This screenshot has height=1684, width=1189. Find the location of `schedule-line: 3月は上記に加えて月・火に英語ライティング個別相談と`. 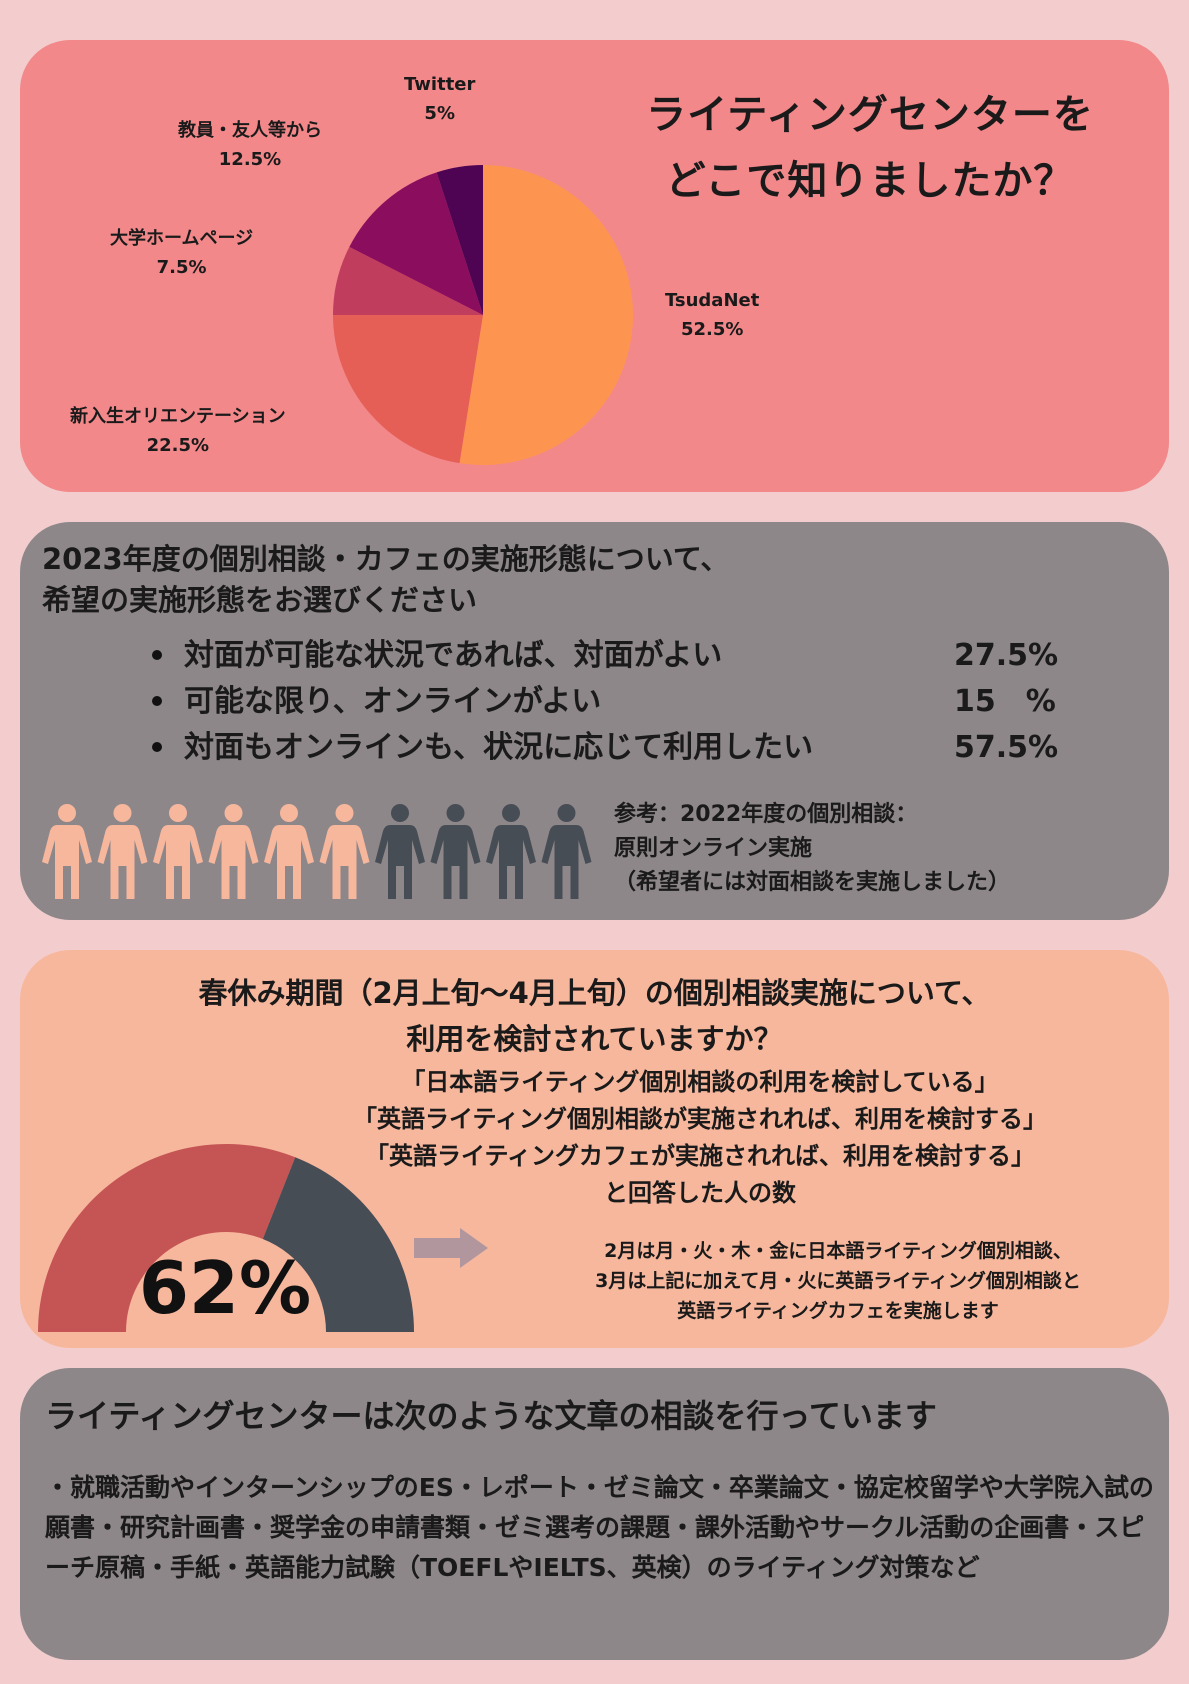

schedule-line: 3月は上記に加えて月・火に英語ライティング個別相談と is located at coordinates (838, 1281).